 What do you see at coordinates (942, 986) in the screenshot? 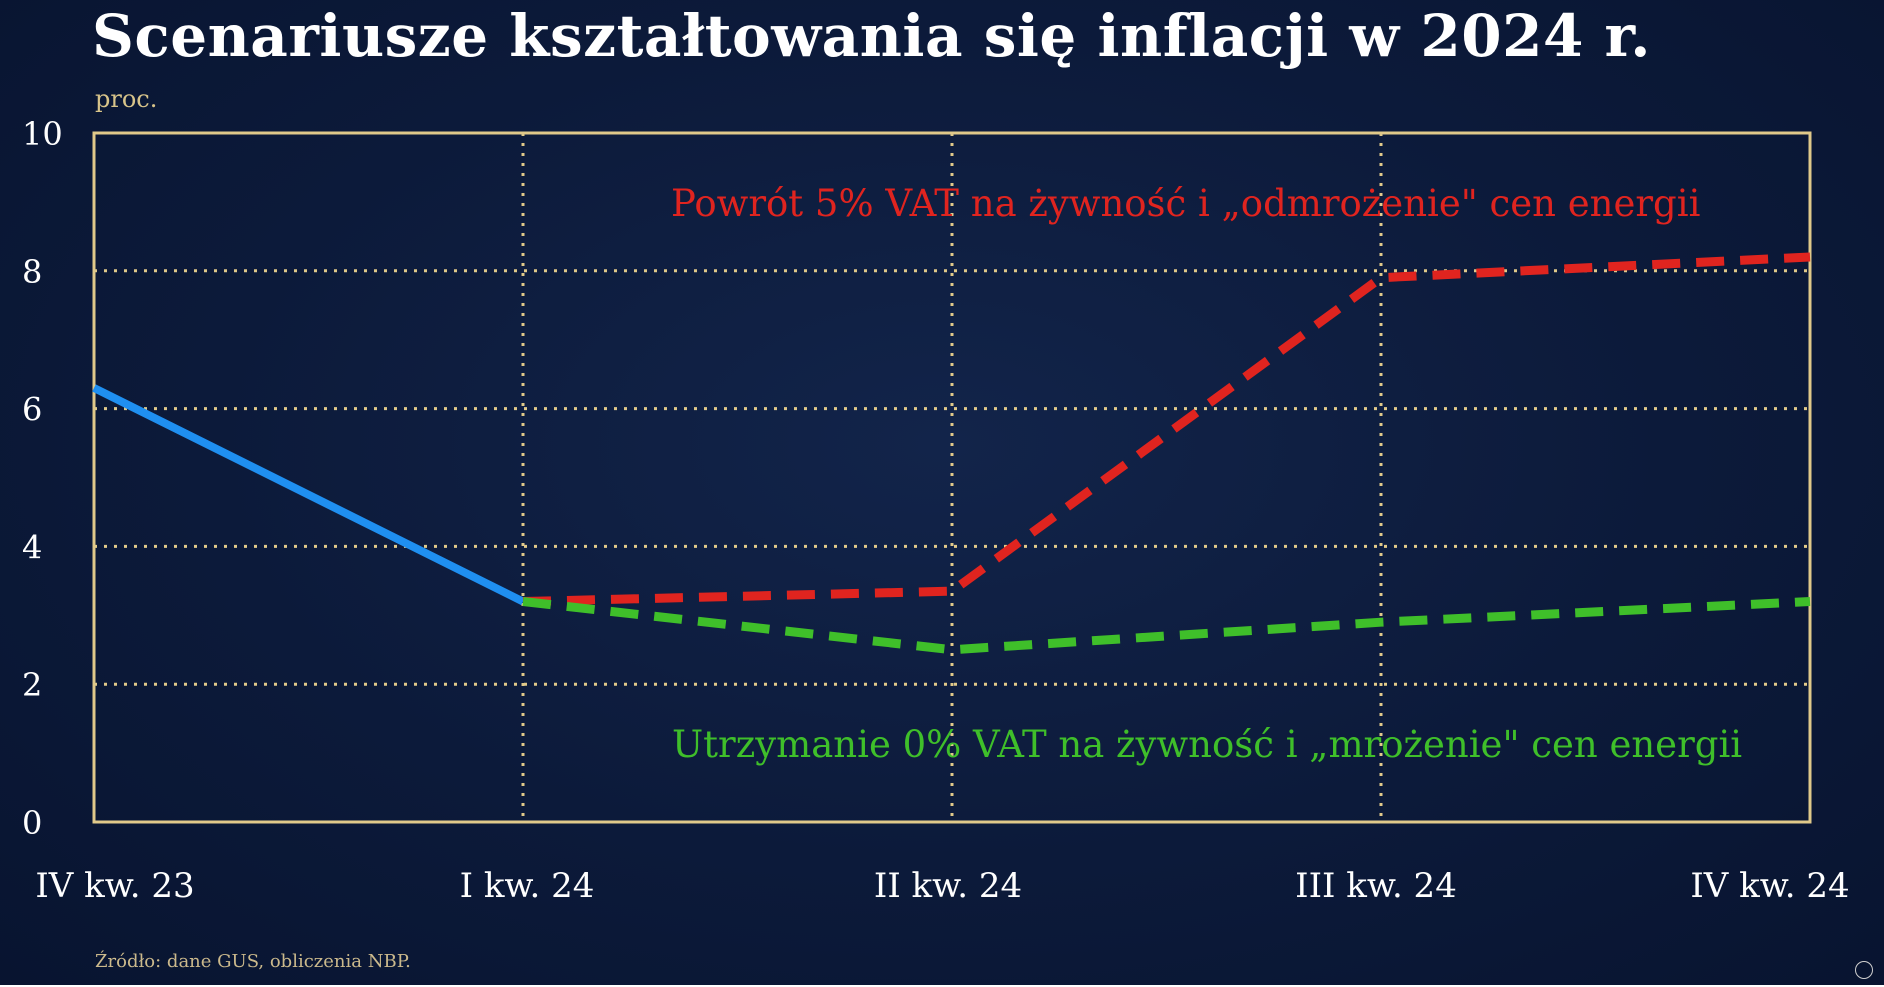
I see `bottom-border` at bounding box center [942, 986].